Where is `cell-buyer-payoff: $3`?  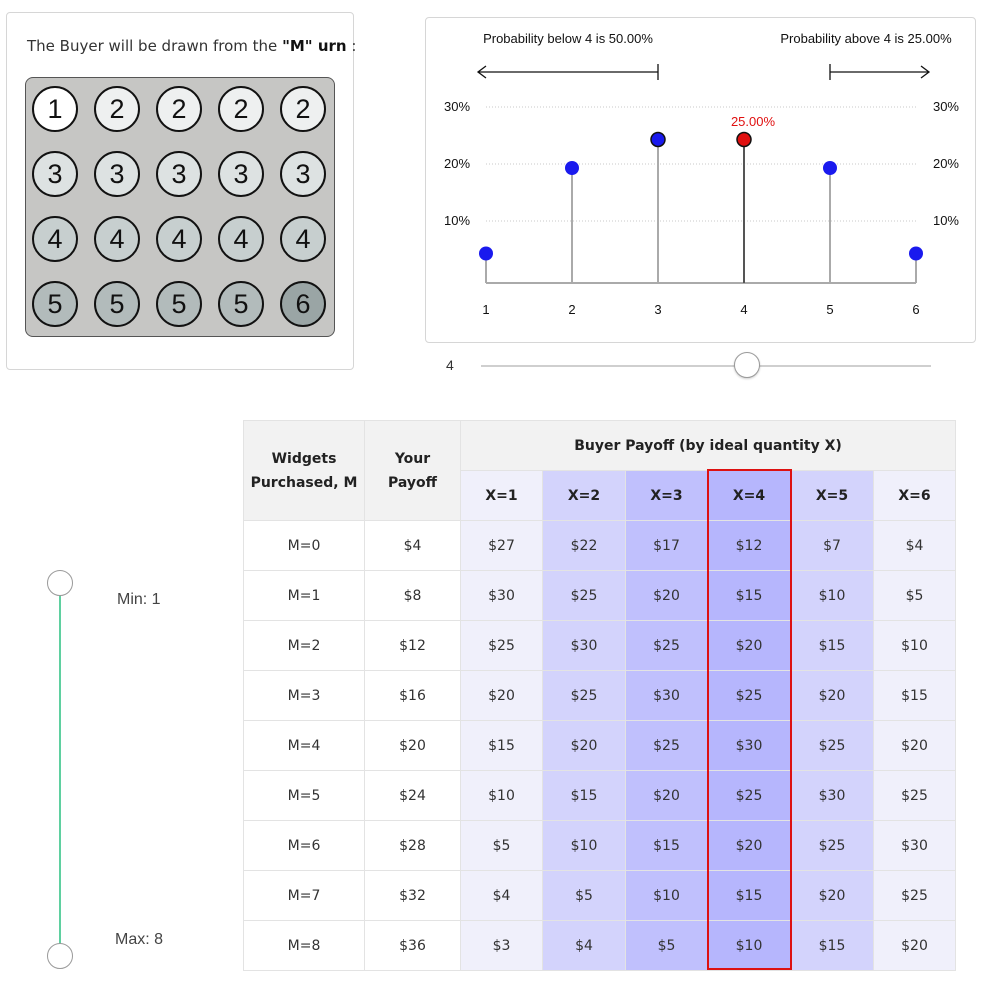 cell-buyer-payoff: $3 is located at coordinates (501, 945).